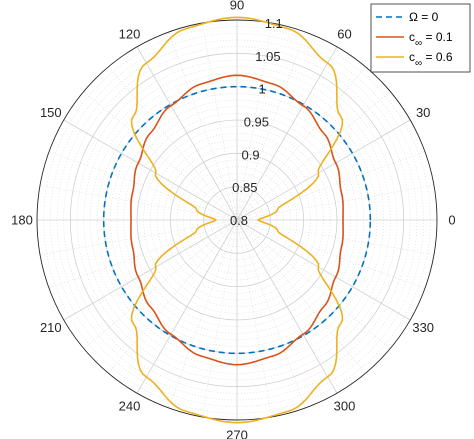 The height and width of the screenshot is (439, 474). I want to click on theta-tick-label: 90, so click(237, 6).